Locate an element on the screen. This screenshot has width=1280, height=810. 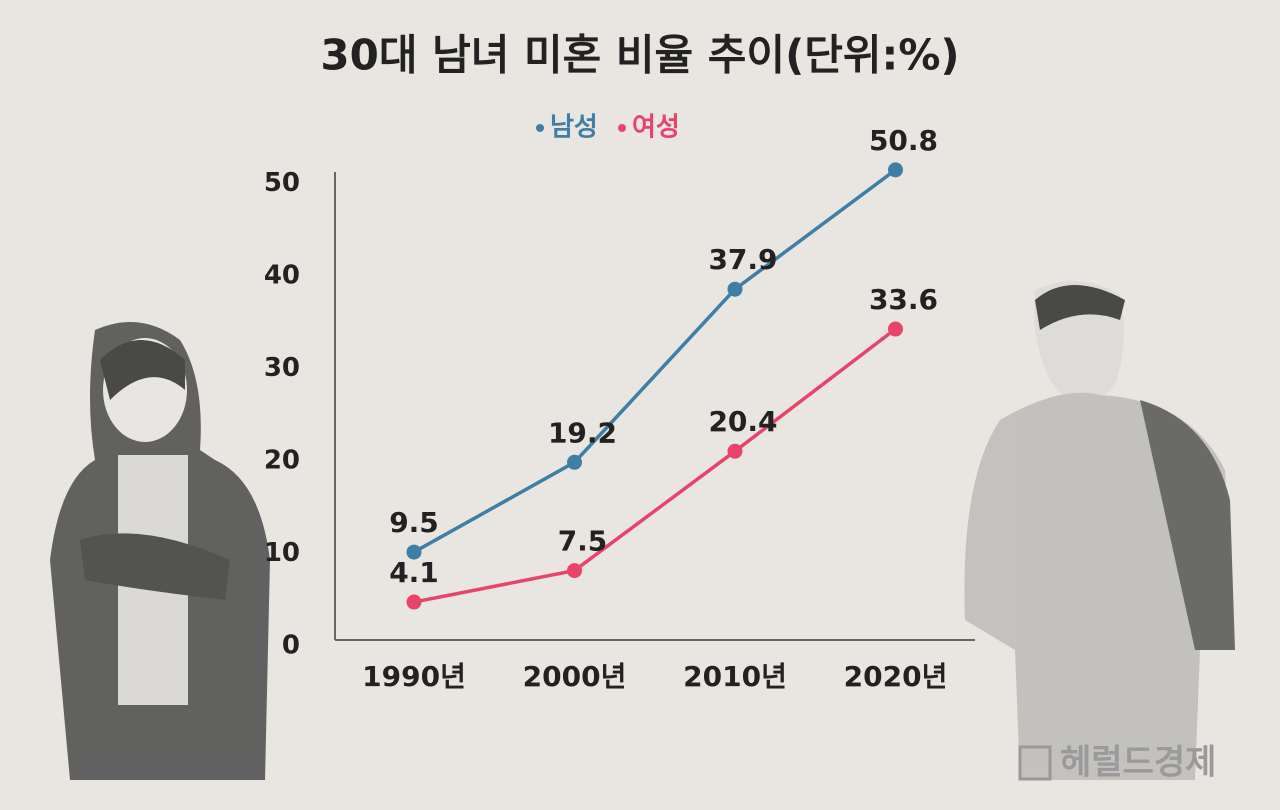
legend-label: 여성 is located at coordinates (656, 128).